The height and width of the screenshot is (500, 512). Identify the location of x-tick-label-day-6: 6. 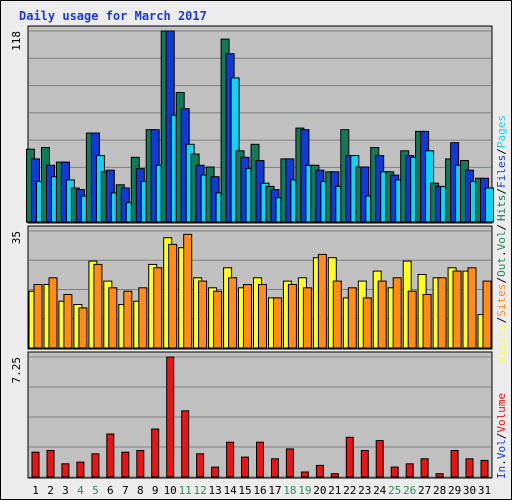
(110, 490).